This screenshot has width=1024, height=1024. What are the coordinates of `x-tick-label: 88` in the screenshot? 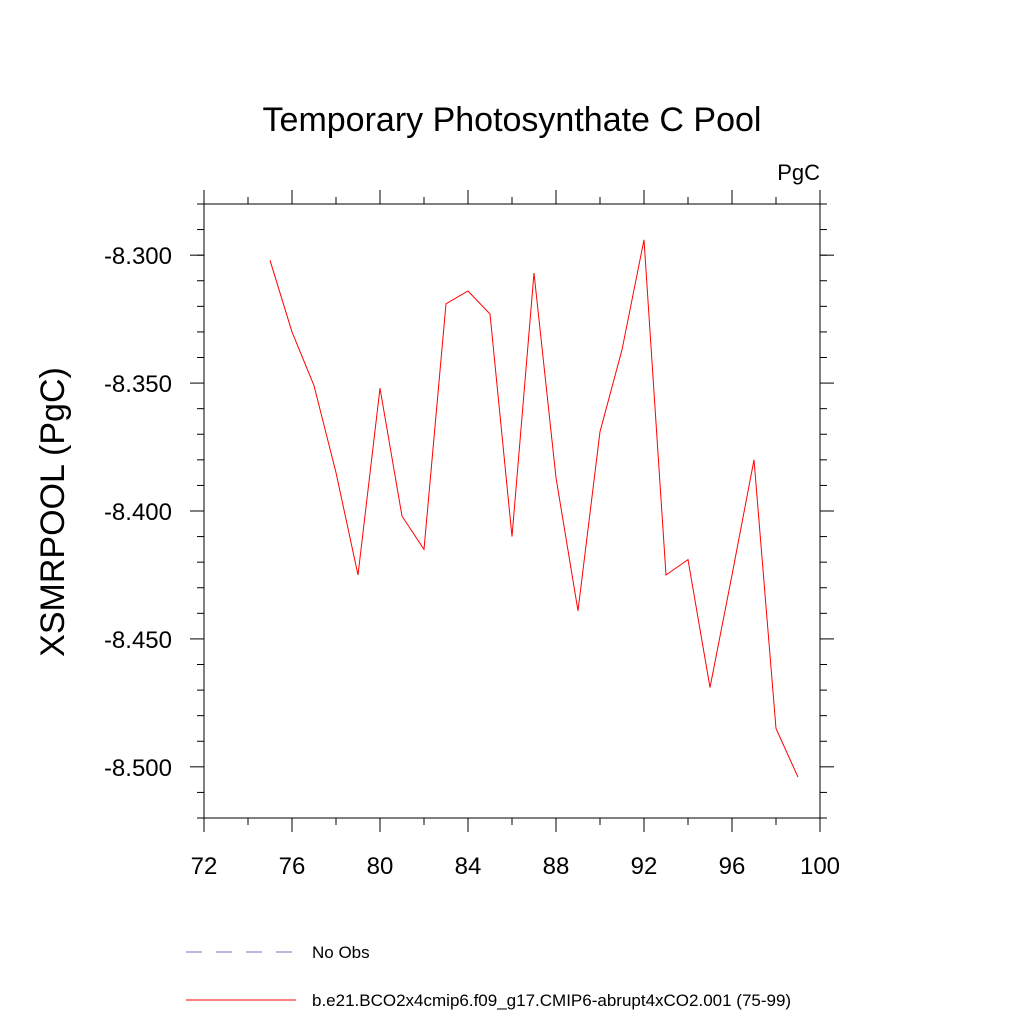 It's located at (556, 866).